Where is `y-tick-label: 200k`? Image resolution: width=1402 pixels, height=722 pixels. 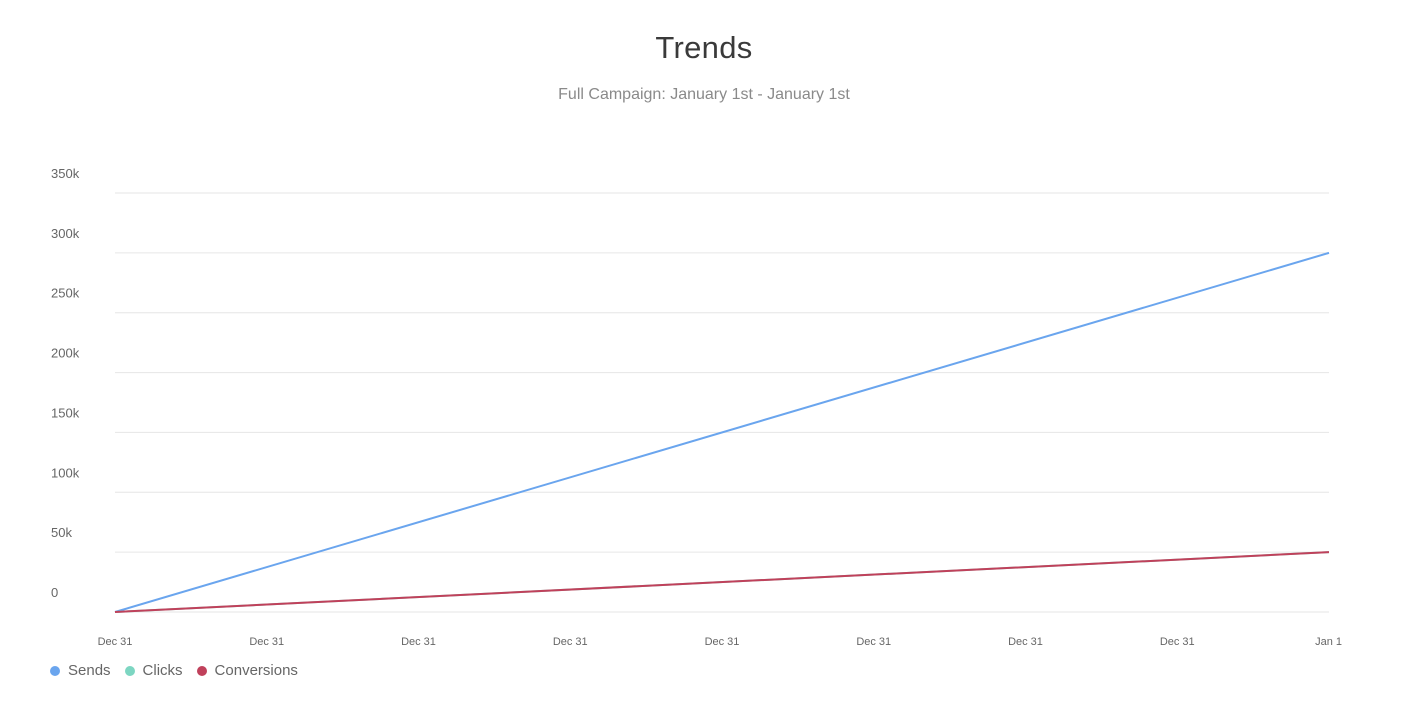 y-tick-label: 200k is located at coordinates (65, 353).